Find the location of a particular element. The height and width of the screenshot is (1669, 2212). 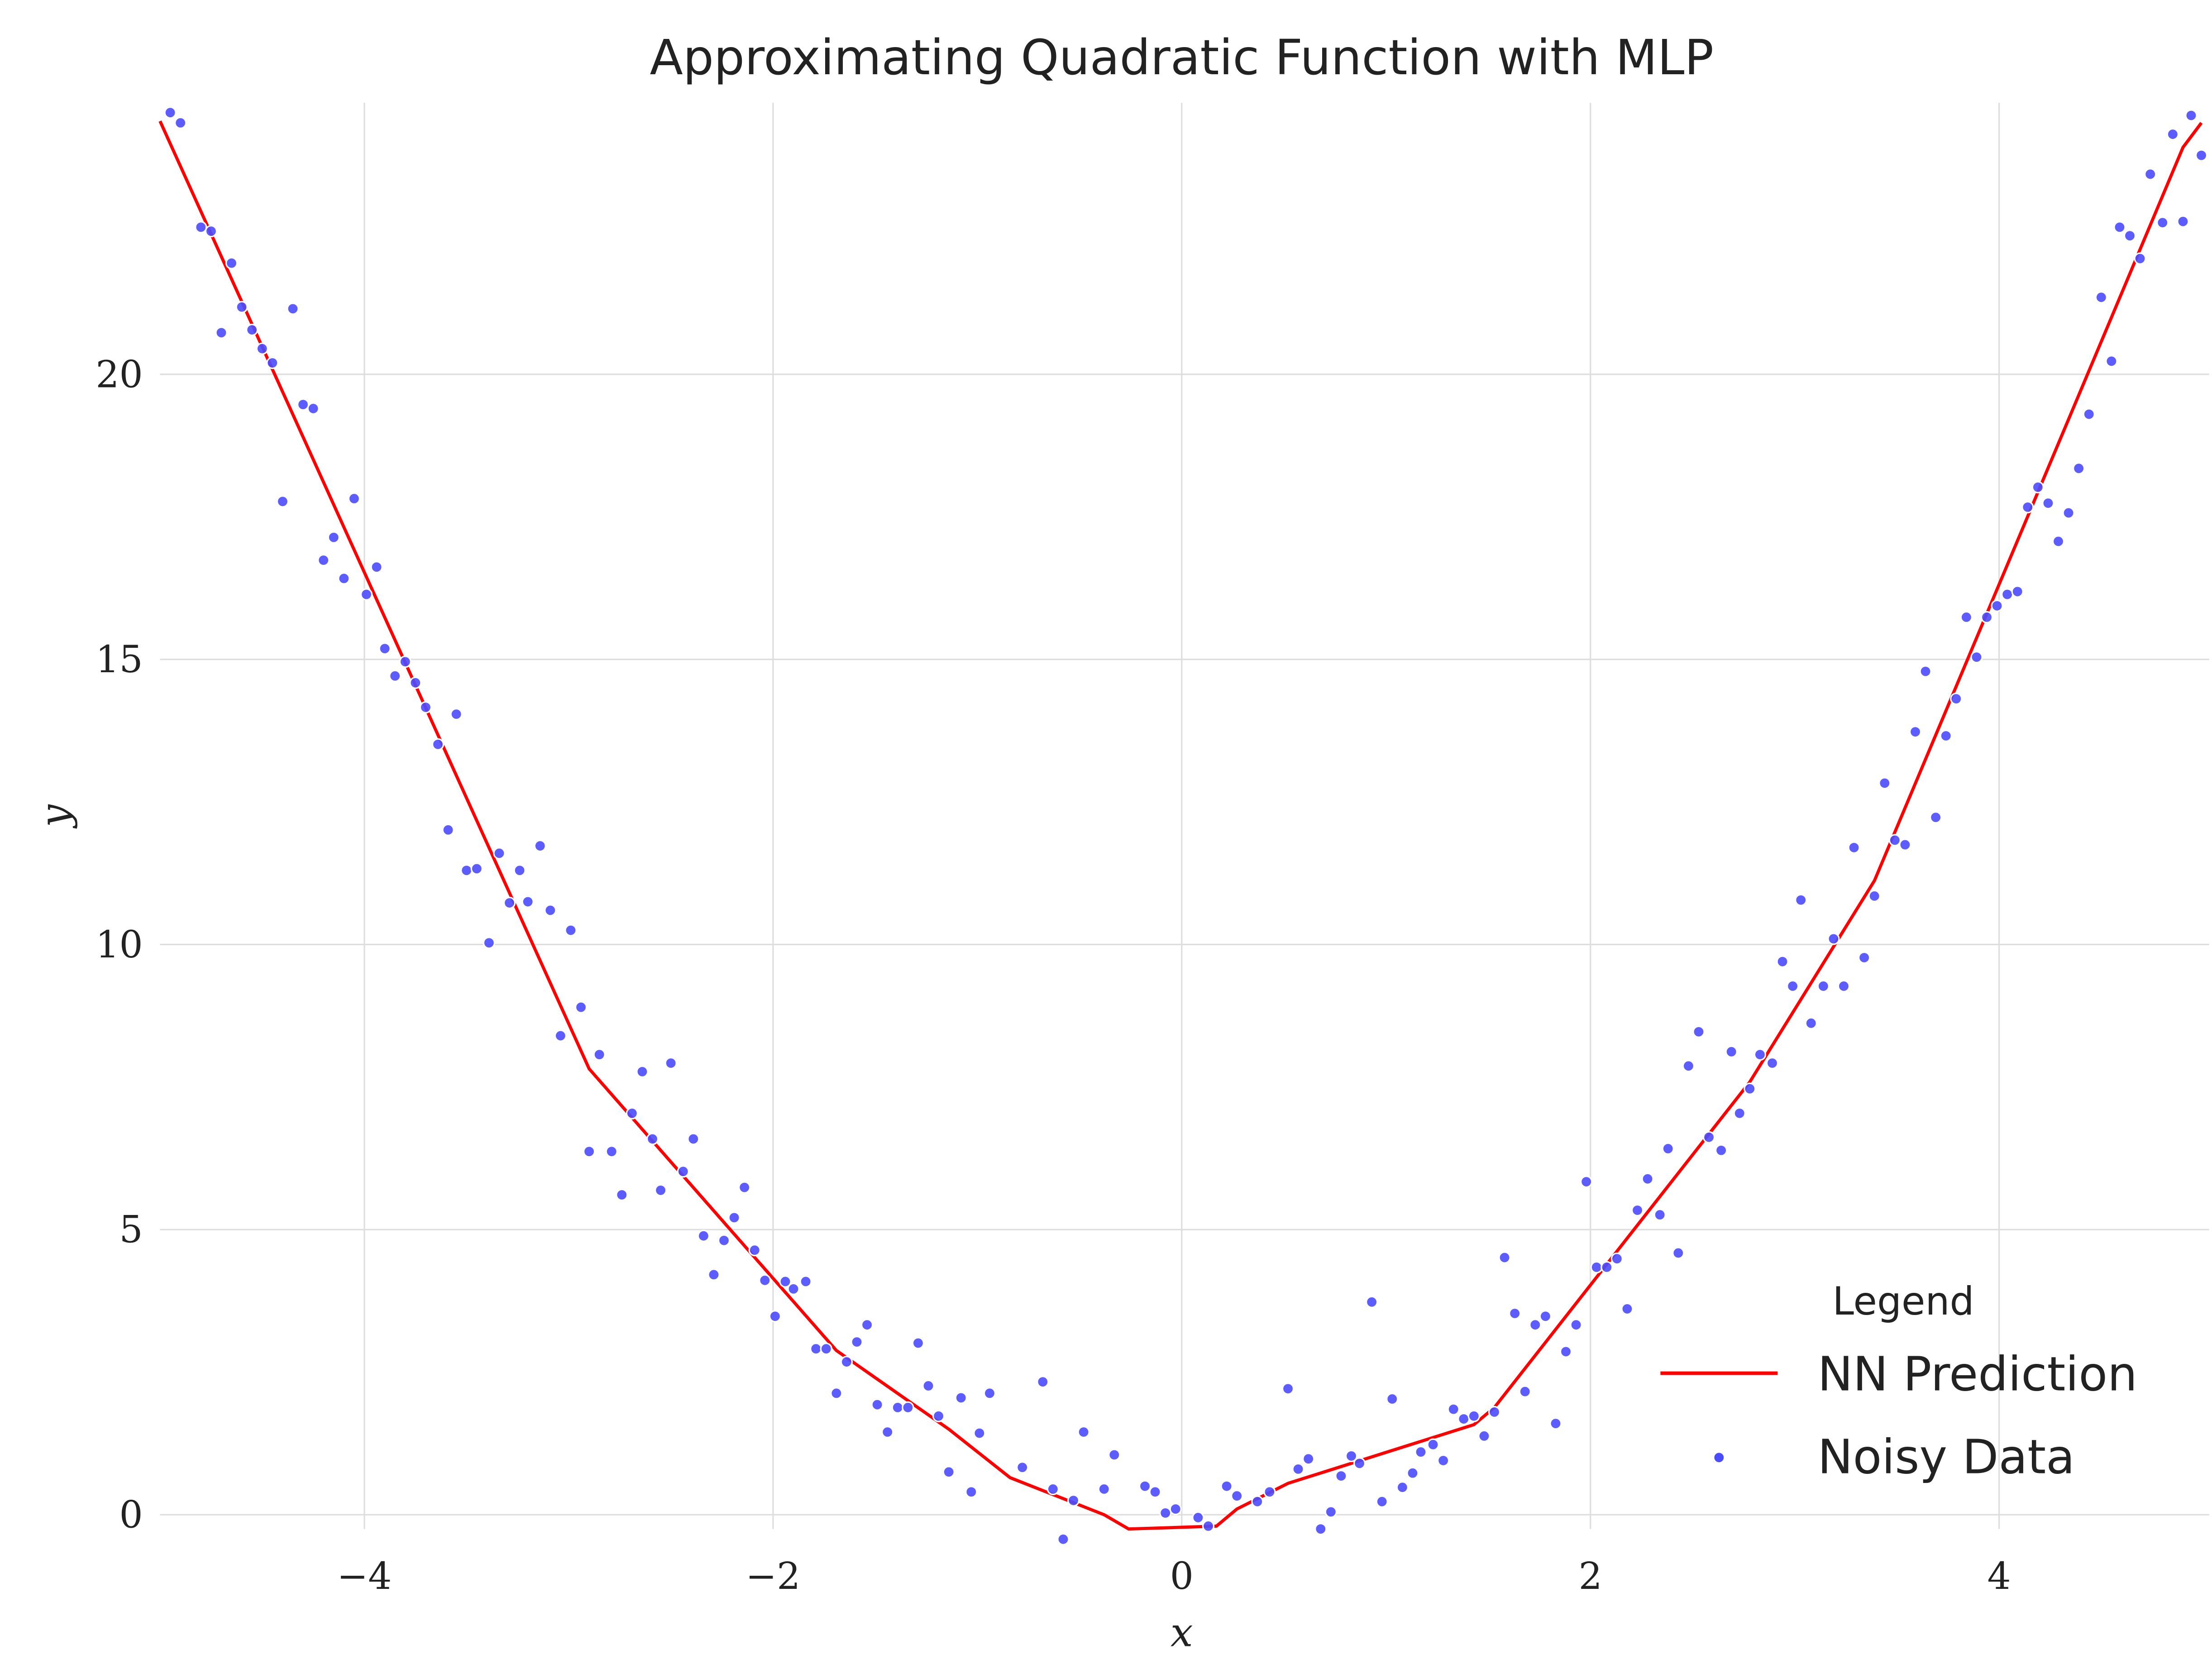

x-tick-label: 2 is located at coordinates (1590, 1576).